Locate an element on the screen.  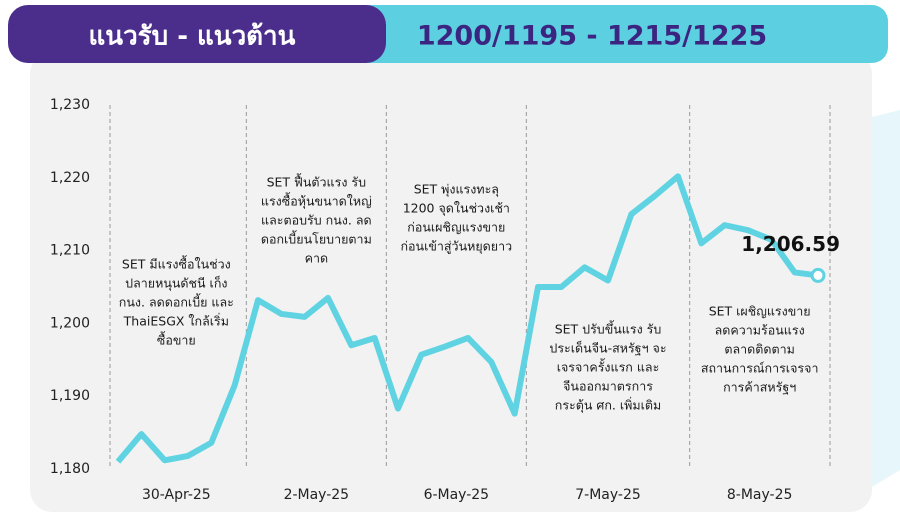
annotation: SET มีแรงซื้อในช่วง is located at coordinates (176, 263).